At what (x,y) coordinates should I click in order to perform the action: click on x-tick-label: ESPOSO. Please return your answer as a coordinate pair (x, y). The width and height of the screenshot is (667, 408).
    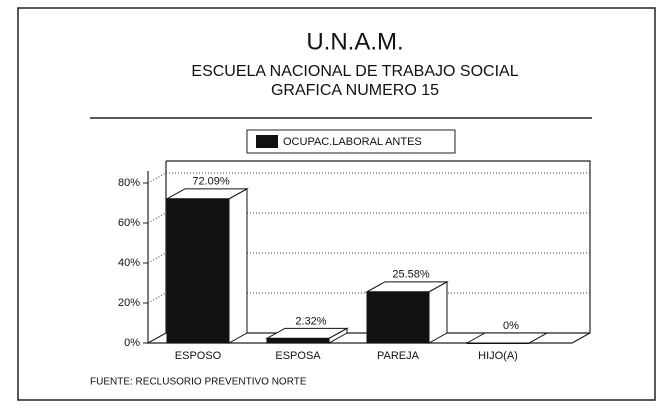
    Looking at the image, I should click on (198, 356).